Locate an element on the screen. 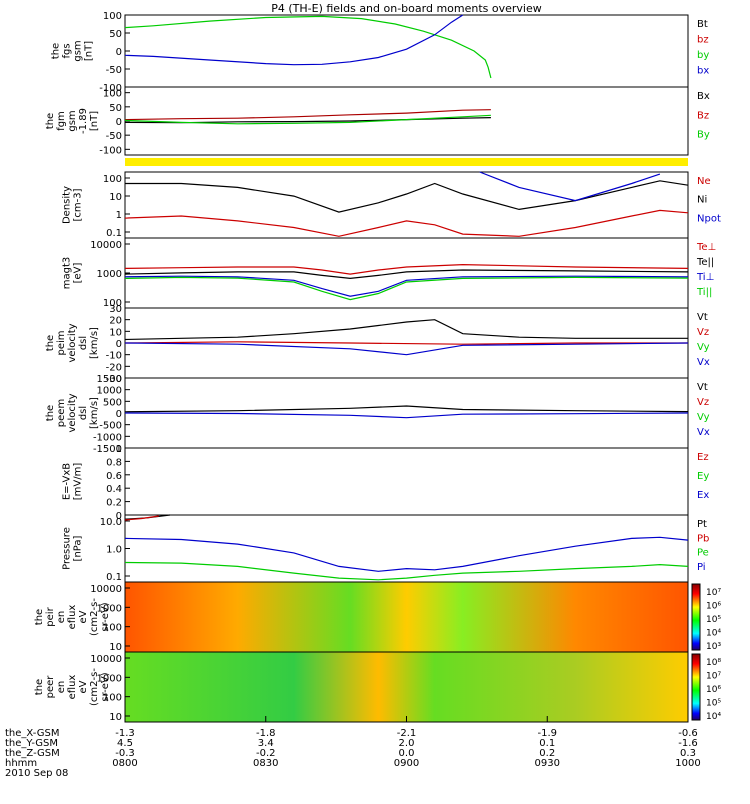  ytick-label: 1000 is located at coordinates (109, 608).